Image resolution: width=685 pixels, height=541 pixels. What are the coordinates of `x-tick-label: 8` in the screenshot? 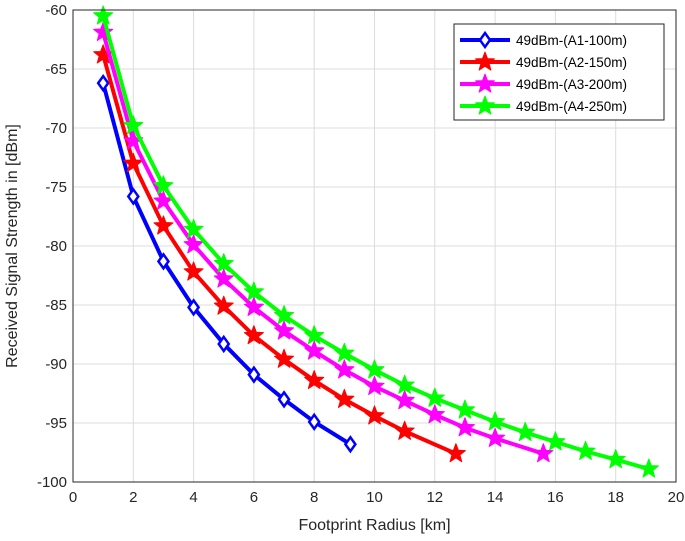 It's located at (314, 497).